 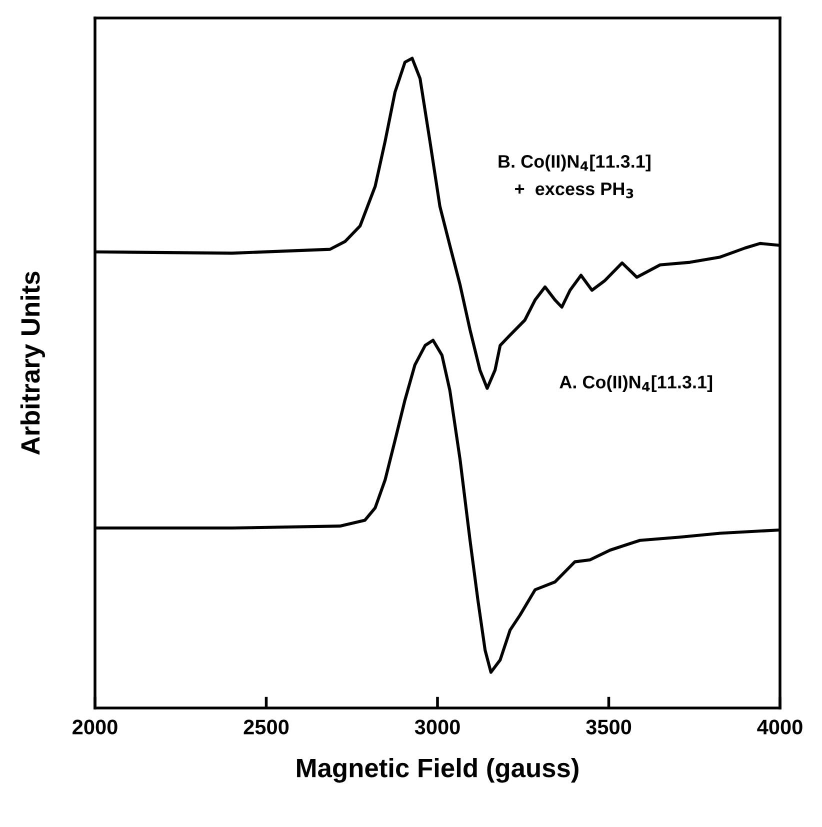 What do you see at coordinates (574, 176) in the screenshot?
I see `annotation: B. Co(II)N$_{4}$[11.3.1] + excess PH$_{3}$` at bounding box center [574, 176].